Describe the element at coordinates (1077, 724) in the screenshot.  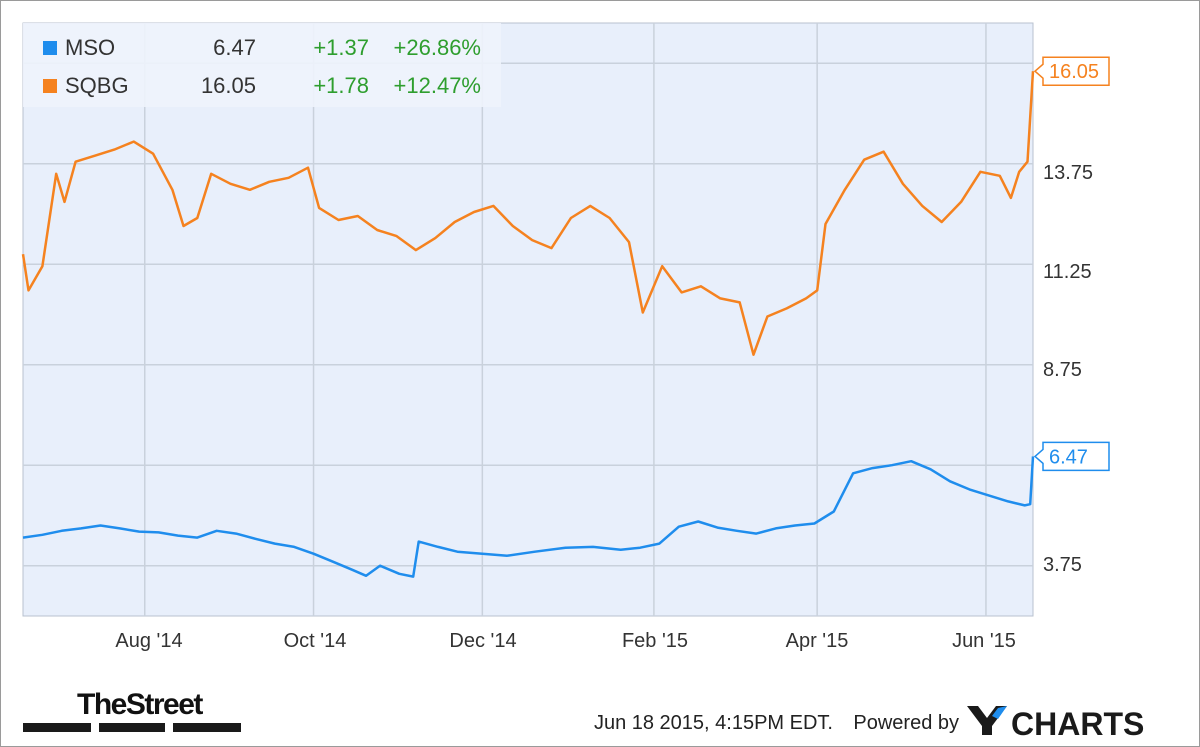
I see `ycharts-logo-text: CHARTS` at that location.